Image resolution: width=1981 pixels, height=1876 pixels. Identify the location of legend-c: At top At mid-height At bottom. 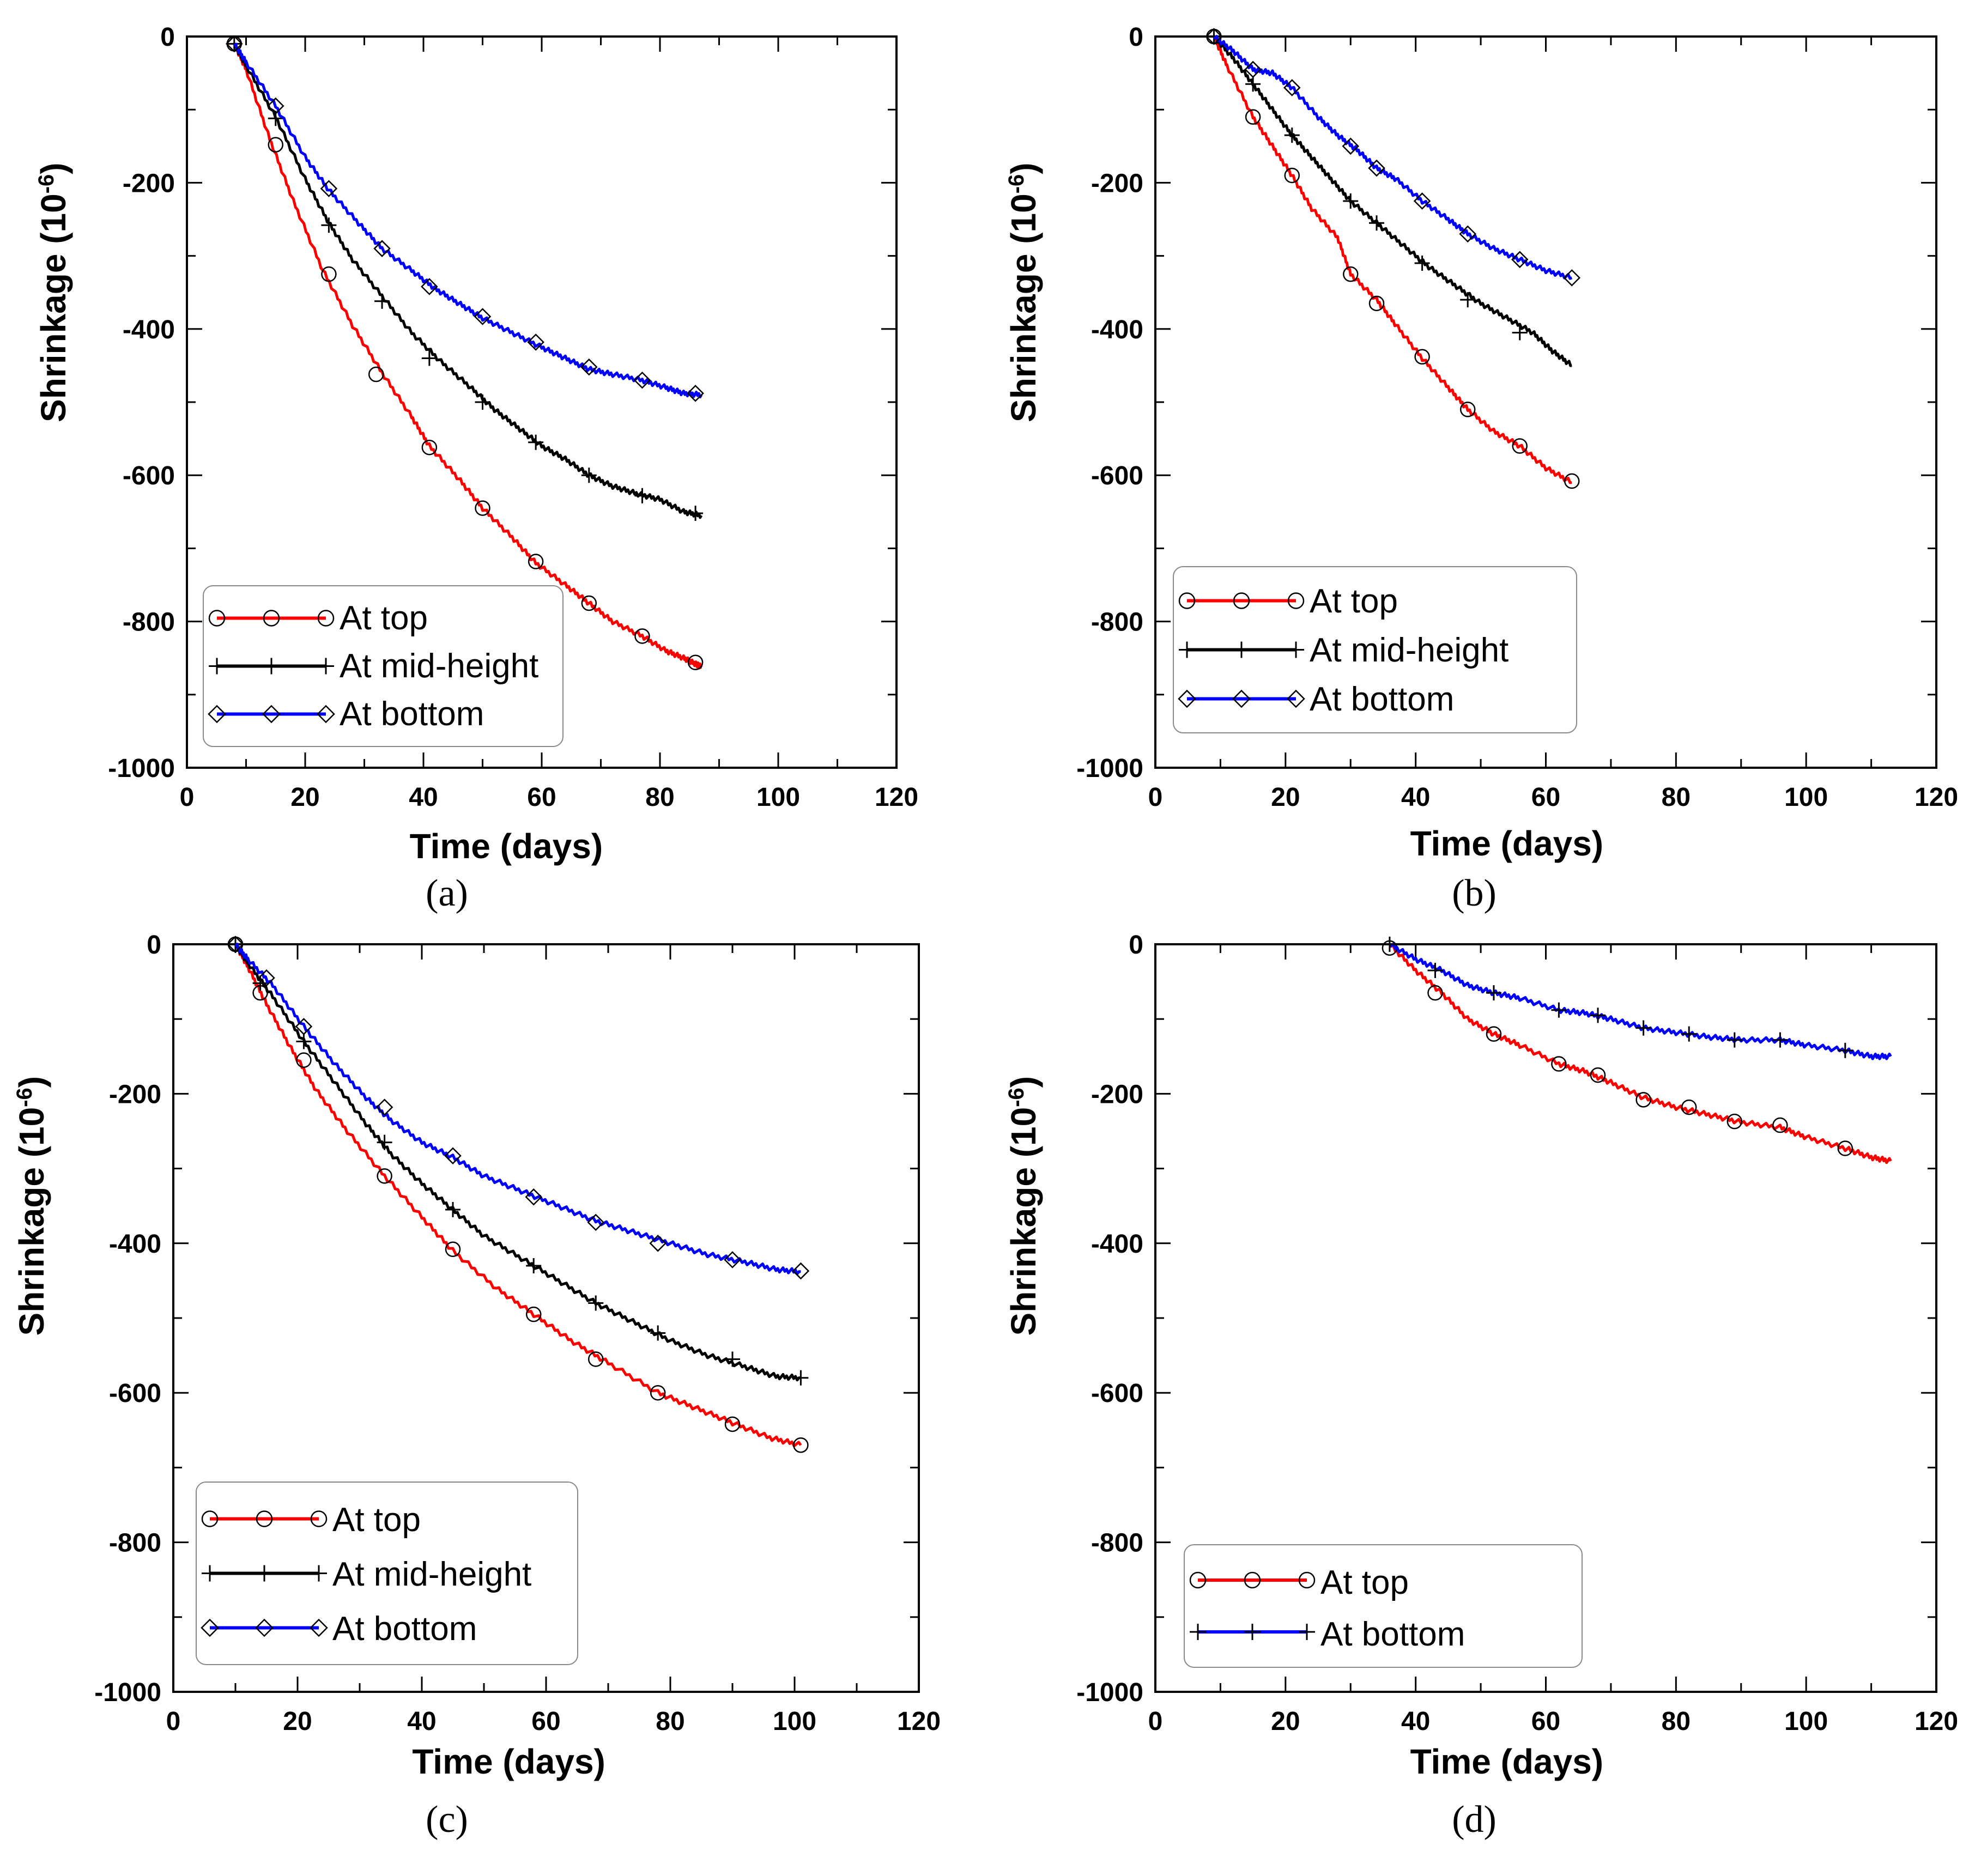
(387, 1573).